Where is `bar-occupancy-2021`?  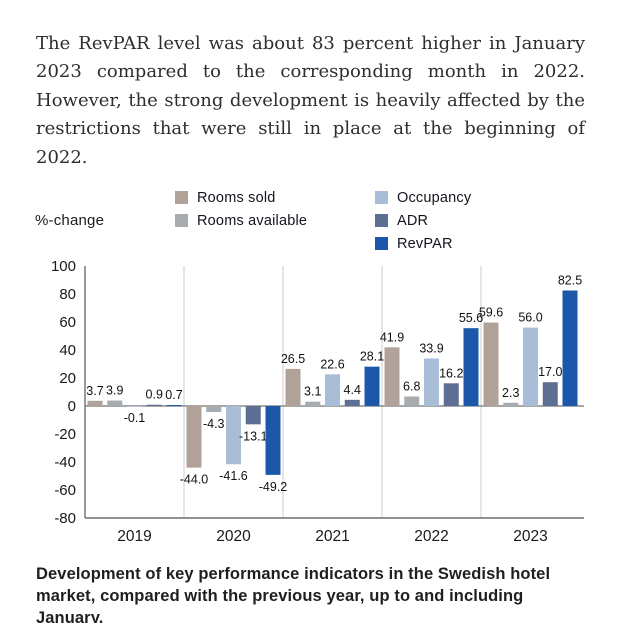 bar-occupancy-2021 is located at coordinates (332, 390).